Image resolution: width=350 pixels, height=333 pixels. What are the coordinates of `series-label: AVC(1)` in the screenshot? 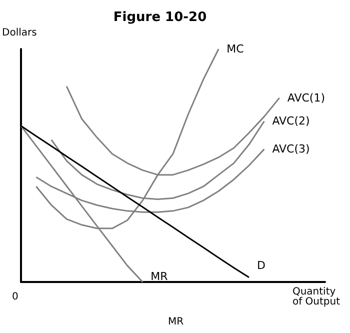 It's located at (306, 97).